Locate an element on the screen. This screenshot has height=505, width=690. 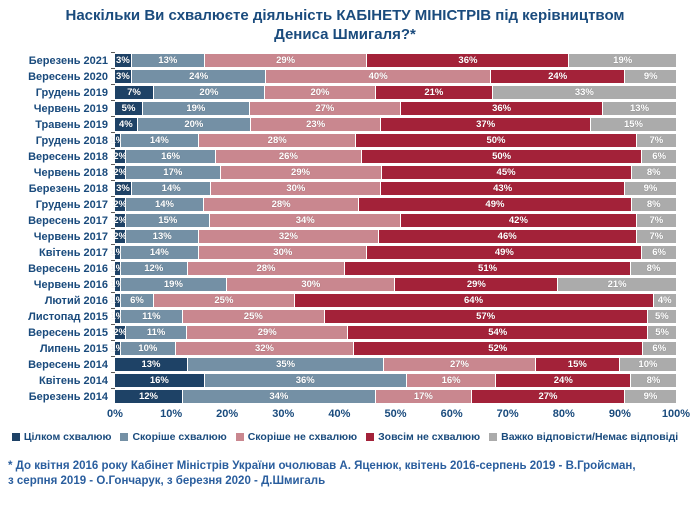
bar-row: Березень 2014 12% 34% 17% 27% 9% is located at coordinates (338, 396).